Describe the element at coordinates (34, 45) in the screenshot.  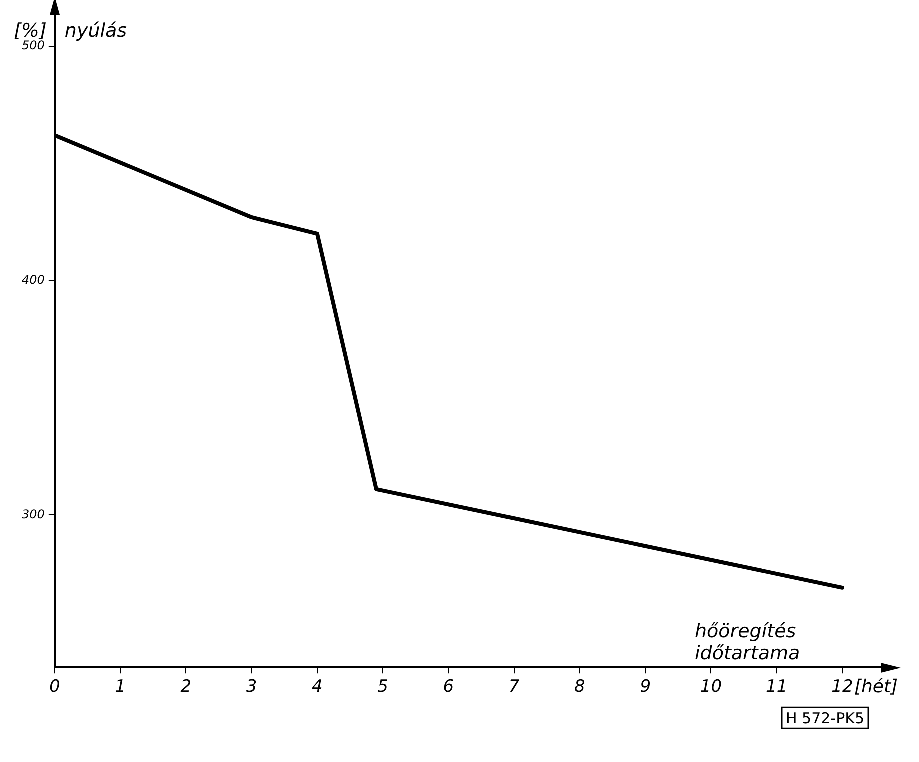
I see `y-tick-label: 500` at that location.